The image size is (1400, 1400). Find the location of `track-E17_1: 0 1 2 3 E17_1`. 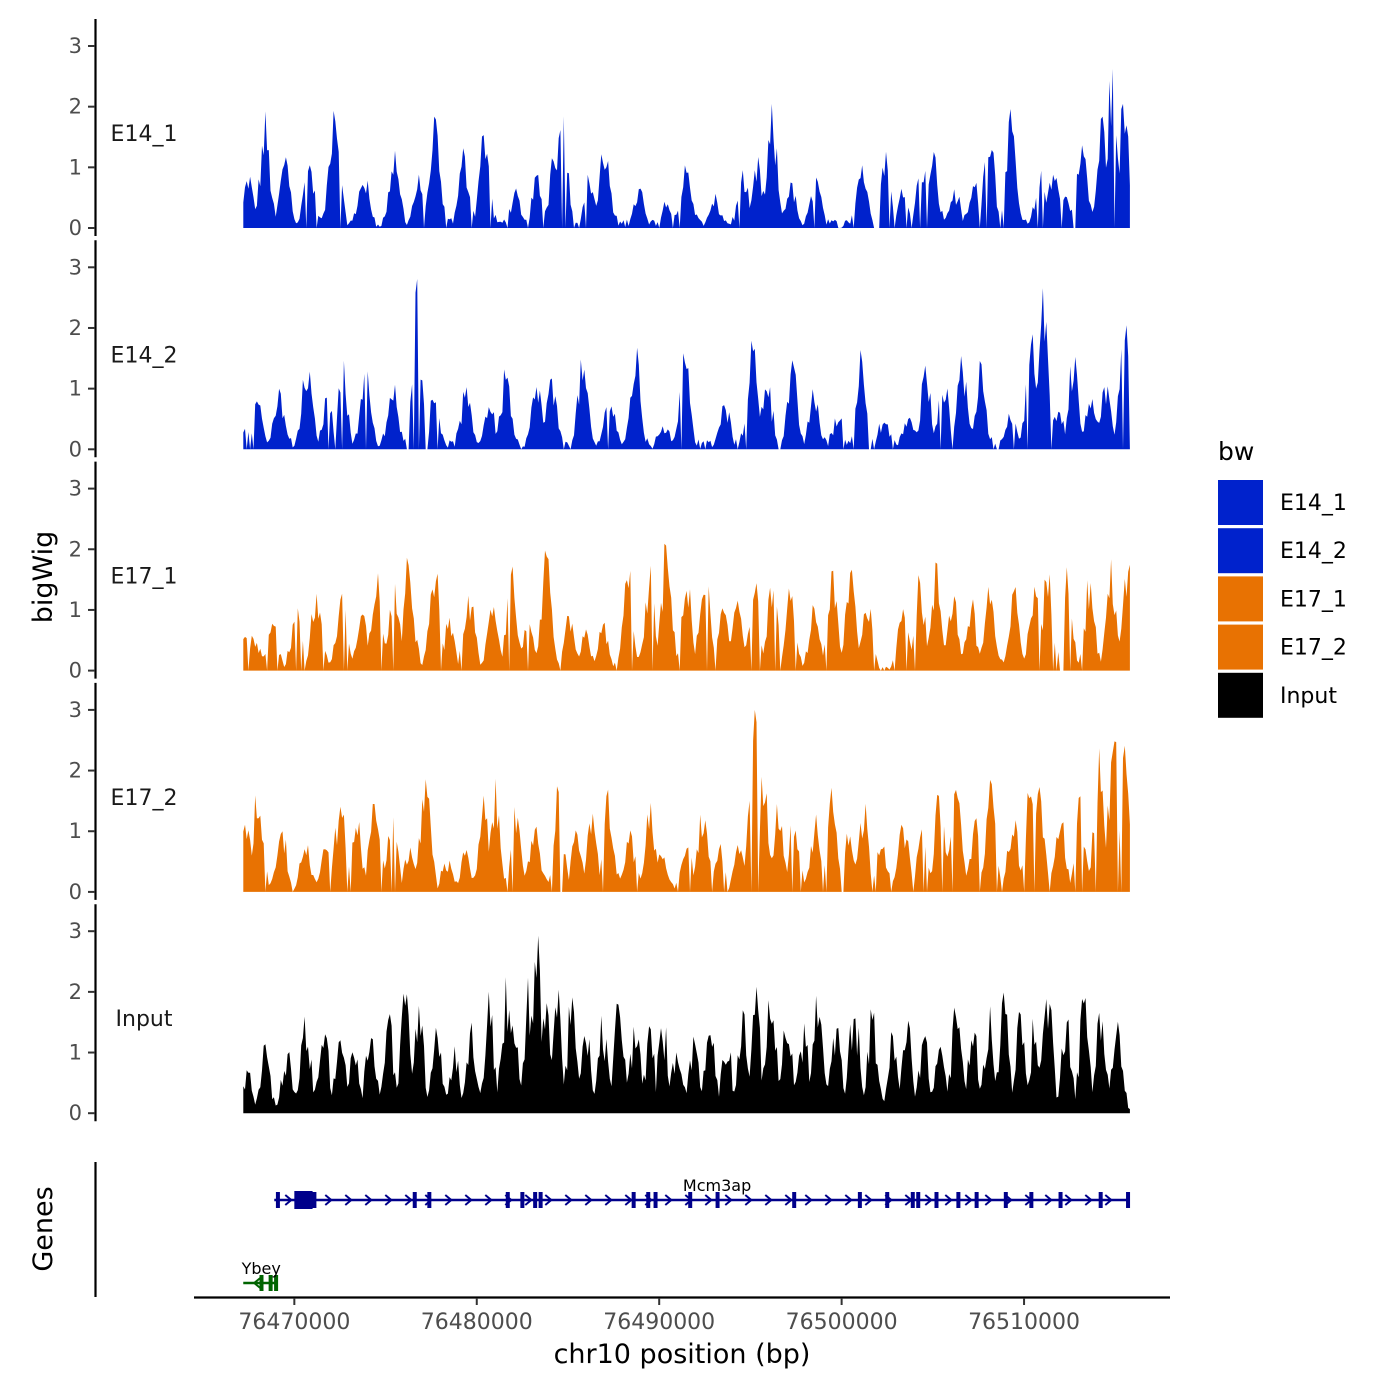

track-E17_1: 0 1 2 3 E17_1 is located at coordinates (599, 572).